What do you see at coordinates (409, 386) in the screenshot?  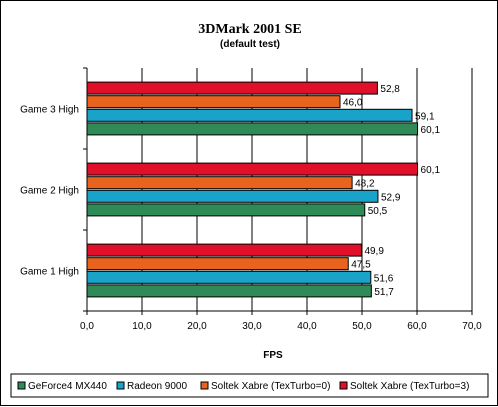 I see `legend-label: Soltek Xabre (TexTurbo=3)` at bounding box center [409, 386].